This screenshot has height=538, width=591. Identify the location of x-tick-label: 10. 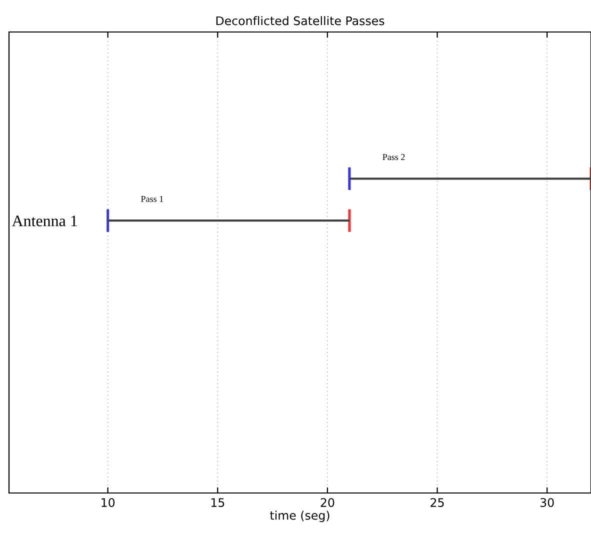
(108, 502).